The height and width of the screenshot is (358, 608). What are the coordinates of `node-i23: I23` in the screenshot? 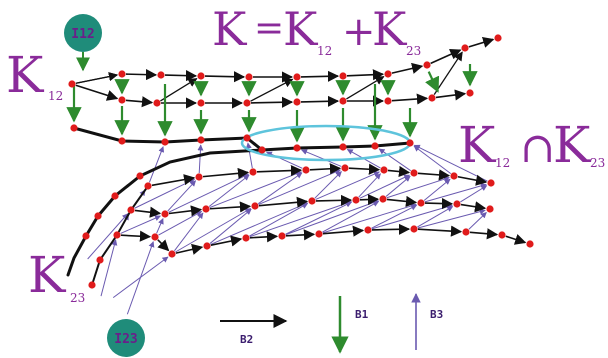 It's located at (126, 338).